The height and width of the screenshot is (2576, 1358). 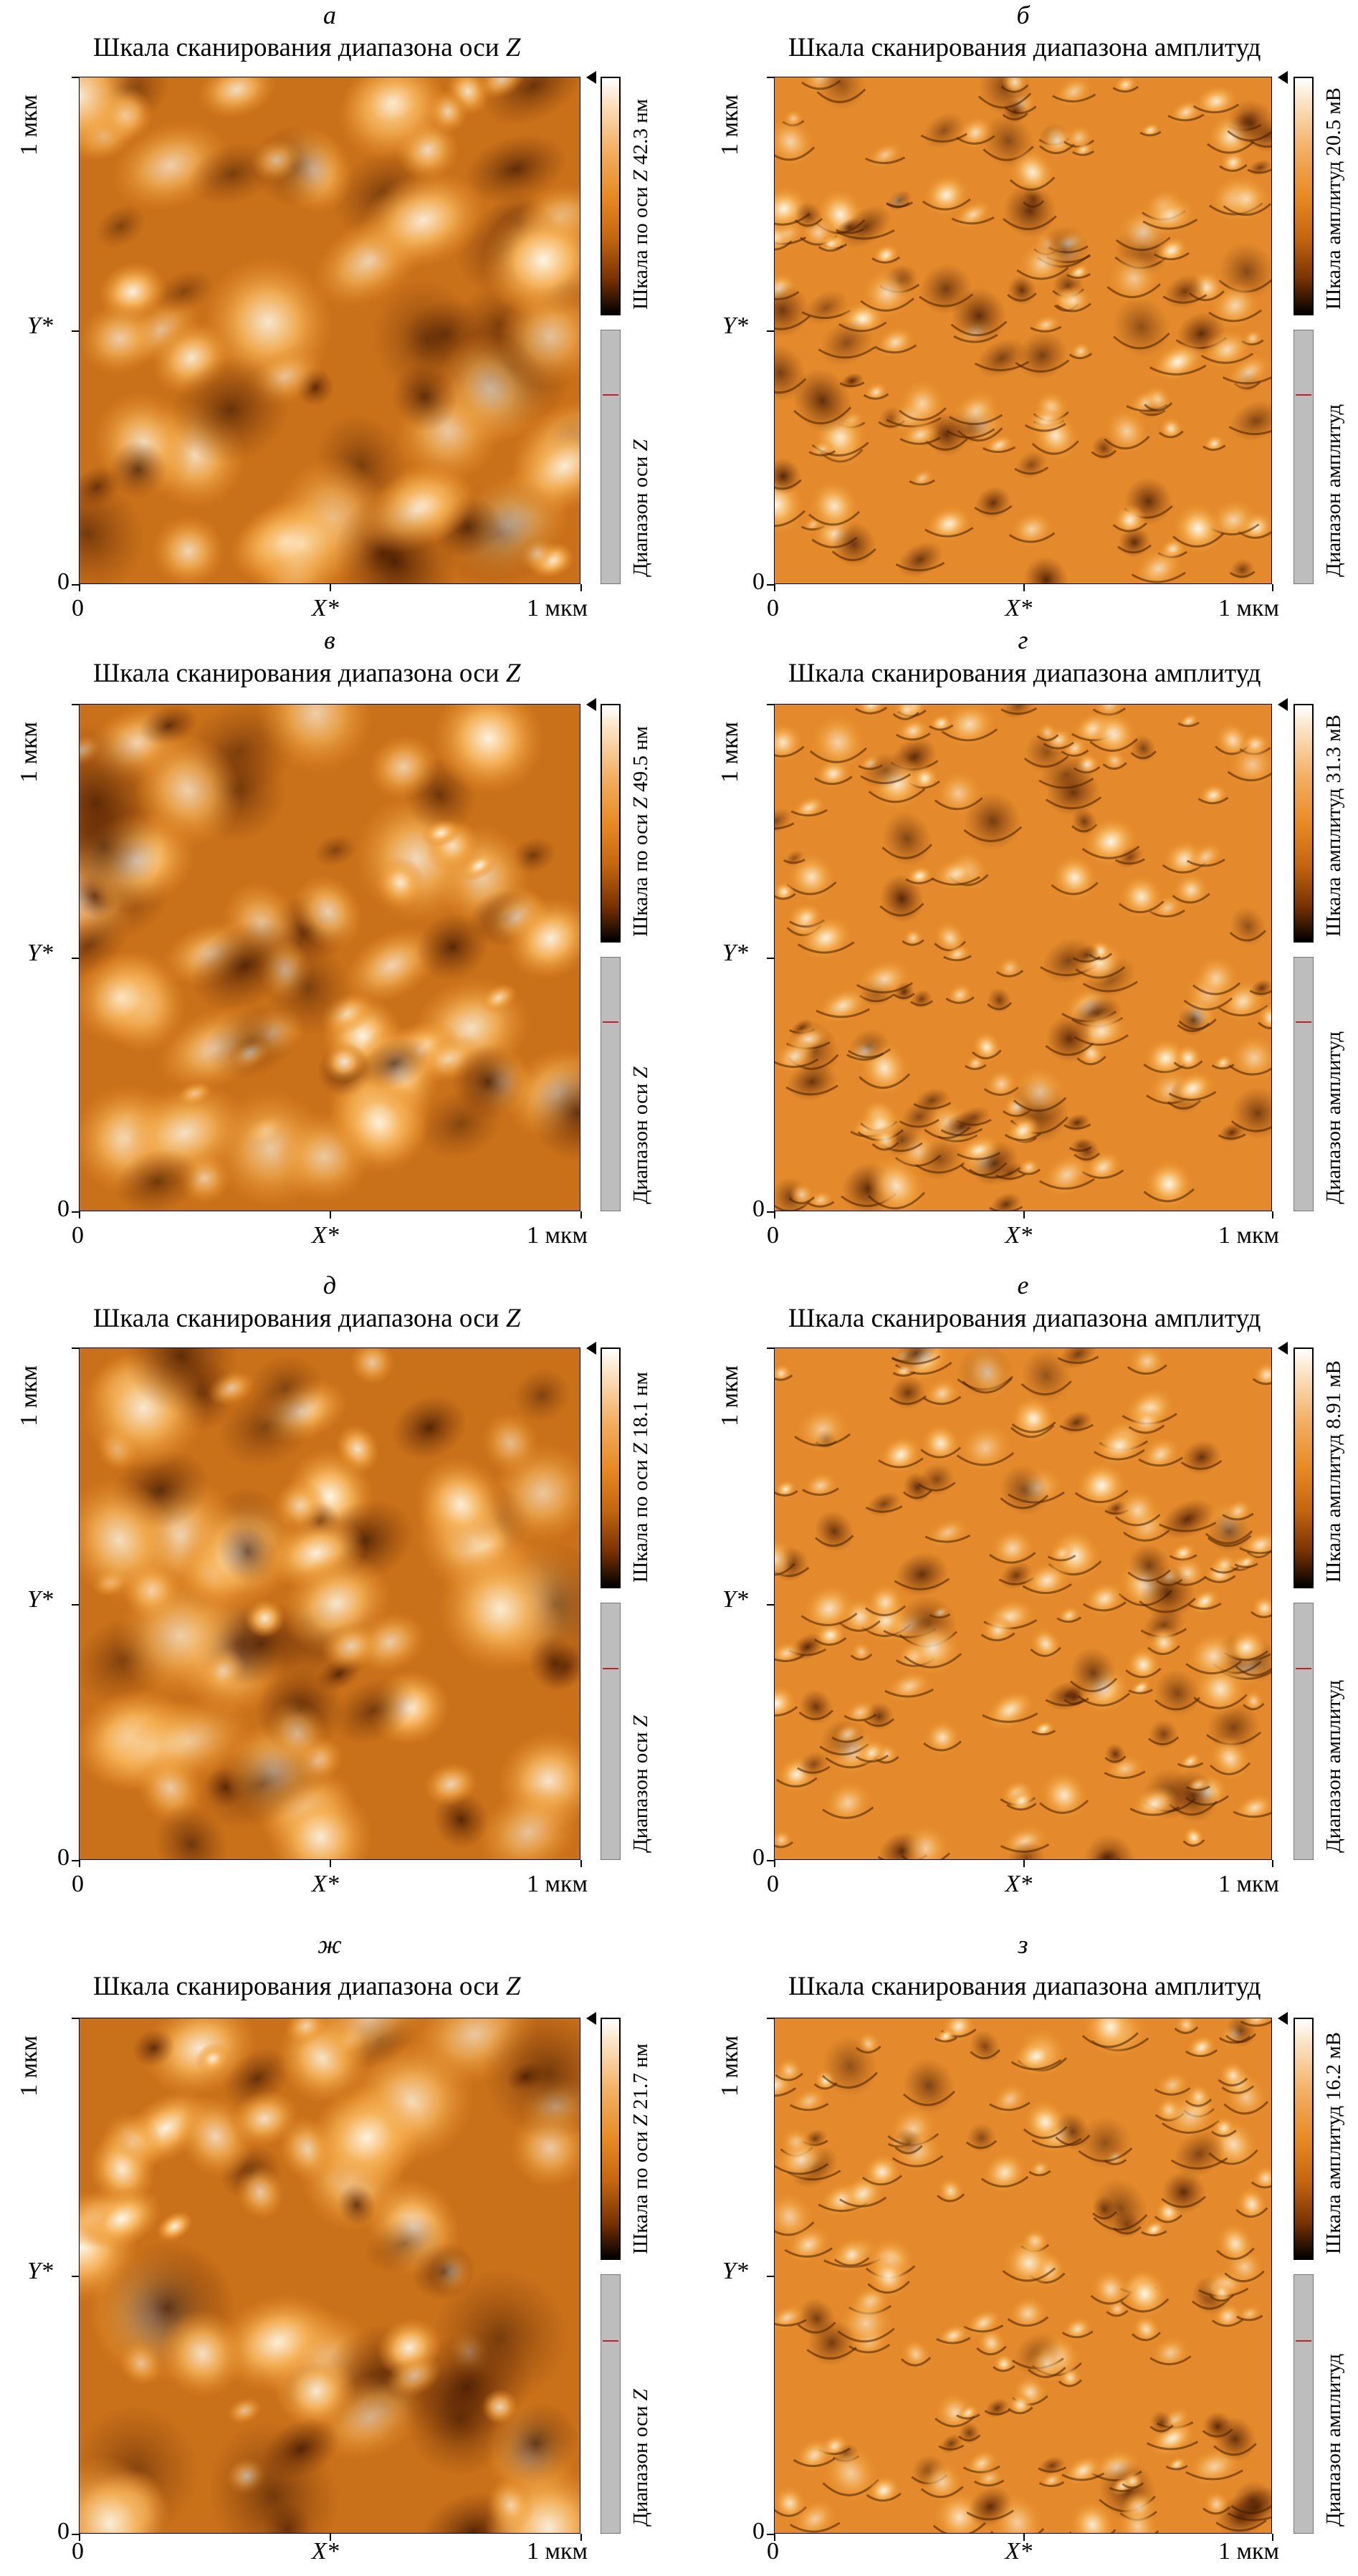 I want to click on color-scale-label: Шкала по оси Z 49.5 нм, so click(x=641, y=831).